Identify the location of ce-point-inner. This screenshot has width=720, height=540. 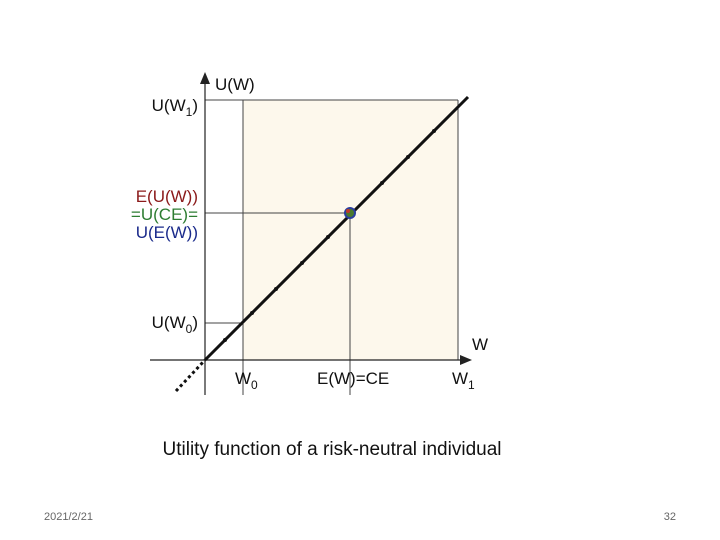
(348, 211).